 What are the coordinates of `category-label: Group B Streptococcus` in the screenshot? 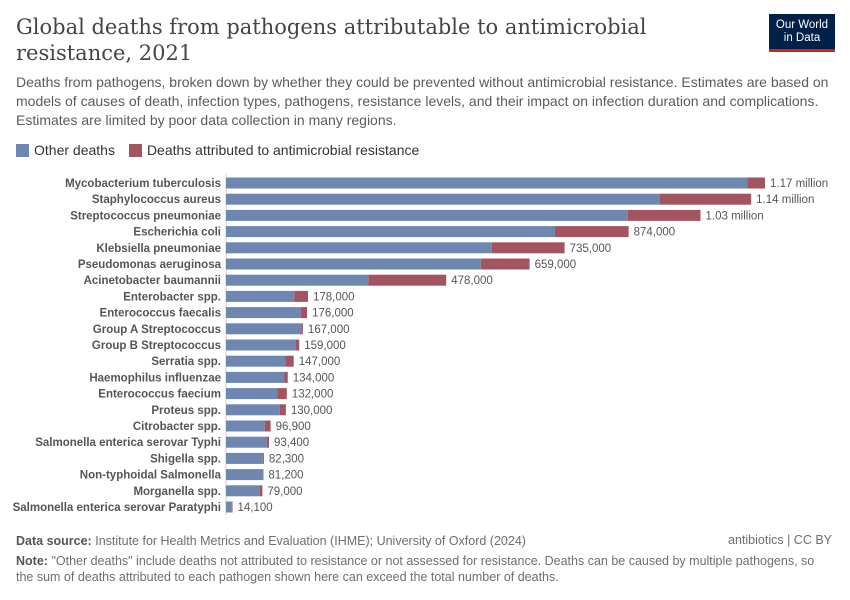 It's located at (156, 346).